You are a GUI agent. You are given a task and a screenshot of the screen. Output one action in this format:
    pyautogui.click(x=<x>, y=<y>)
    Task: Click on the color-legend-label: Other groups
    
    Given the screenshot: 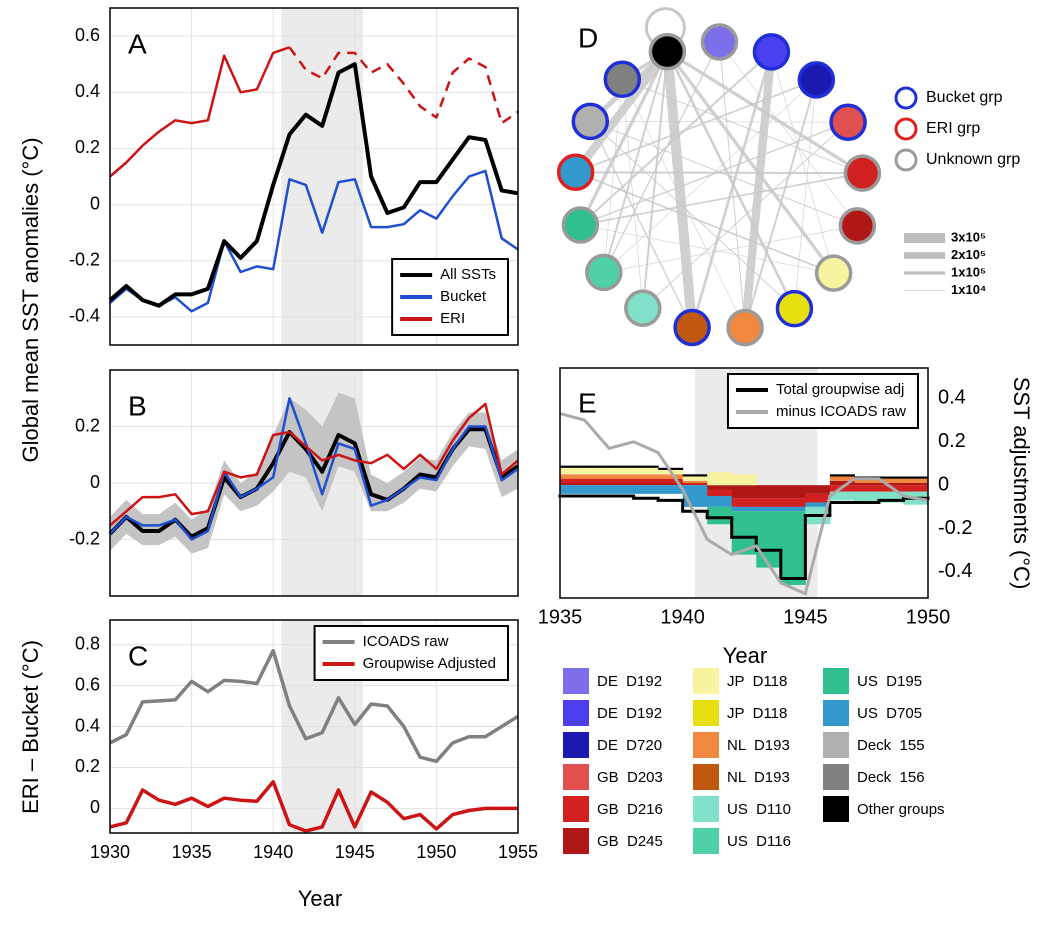 What is the action you would take?
    pyautogui.click(x=901, y=809)
    